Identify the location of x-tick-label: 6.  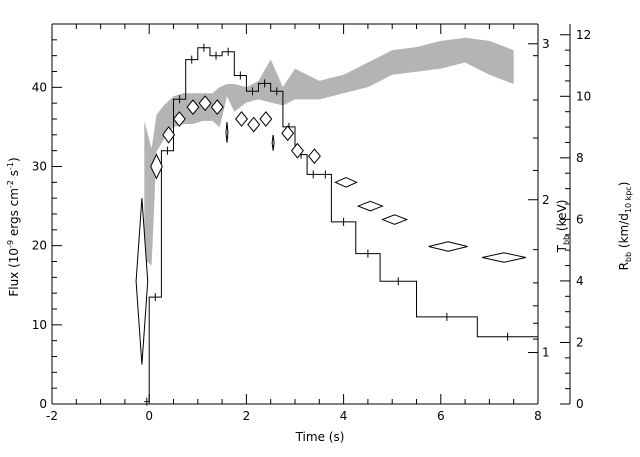
(441, 416).